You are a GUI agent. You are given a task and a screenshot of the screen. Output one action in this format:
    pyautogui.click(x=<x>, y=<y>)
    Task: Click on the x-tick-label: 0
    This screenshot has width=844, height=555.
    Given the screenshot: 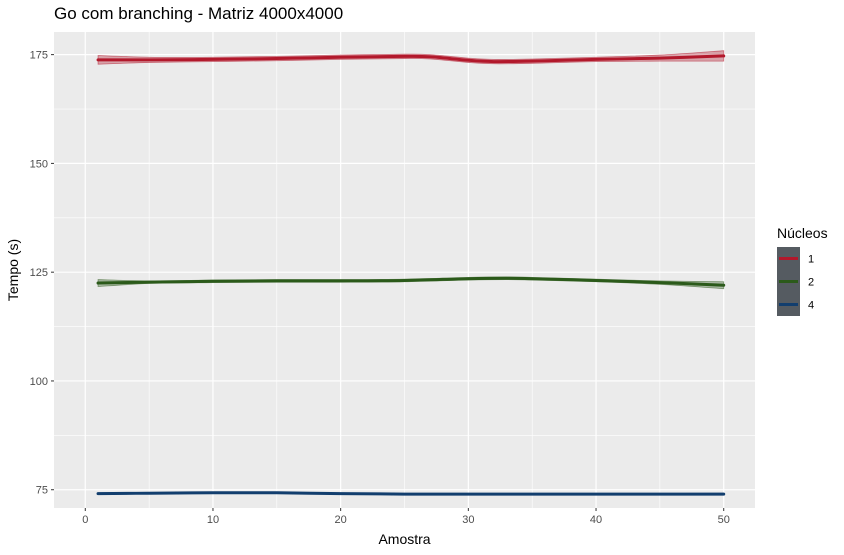 What is the action you would take?
    pyautogui.click(x=85, y=520)
    